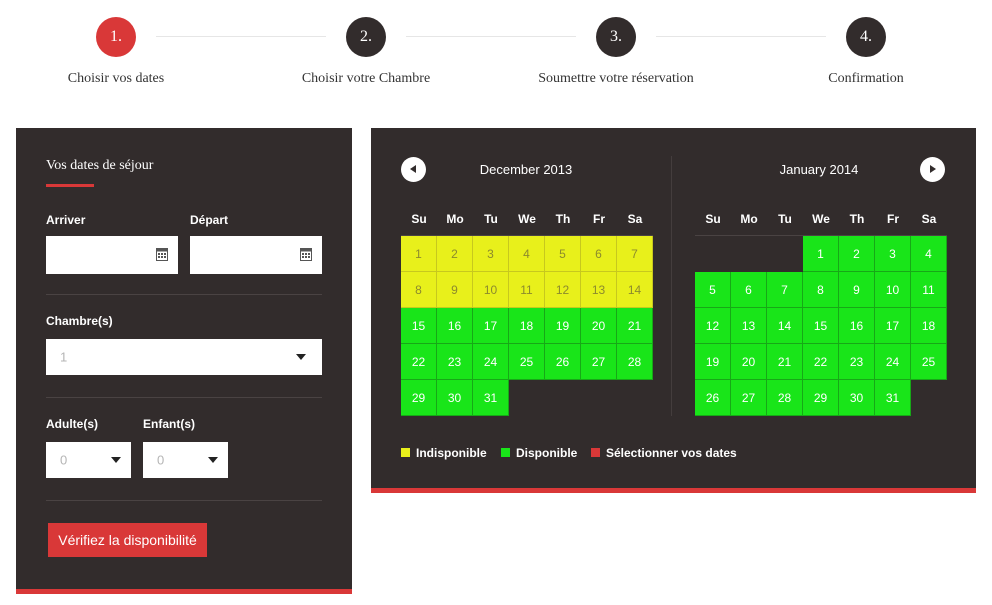 Image resolution: width=992 pixels, height=605 pixels. What do you see at coordinates (785, 290) in the screenshot?
I see `calendar-day: 7` at bounding box center [785, 290].